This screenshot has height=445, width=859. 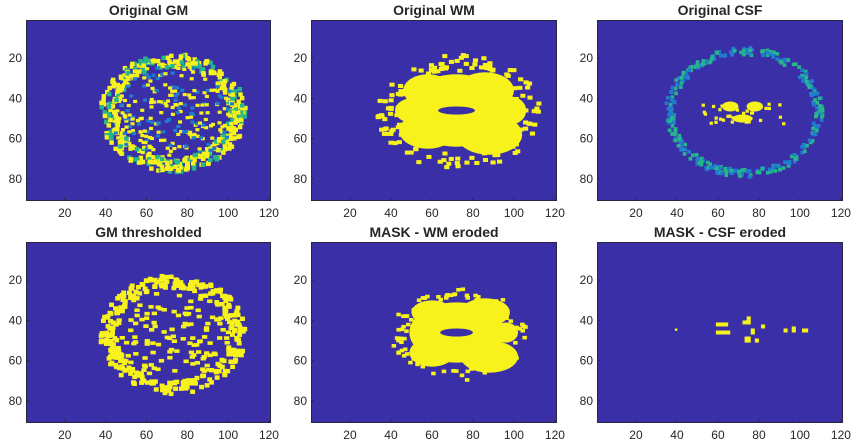 What do you see at coordinates (147, 213) in the screenshot?
I see `x-tick-label: 60` at bounding box center [147, 213].